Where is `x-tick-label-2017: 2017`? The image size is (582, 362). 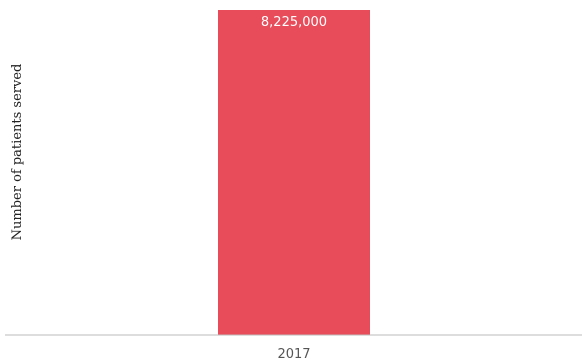
x-tick-label-2017: 2017 is located at coordinates (293, 354).